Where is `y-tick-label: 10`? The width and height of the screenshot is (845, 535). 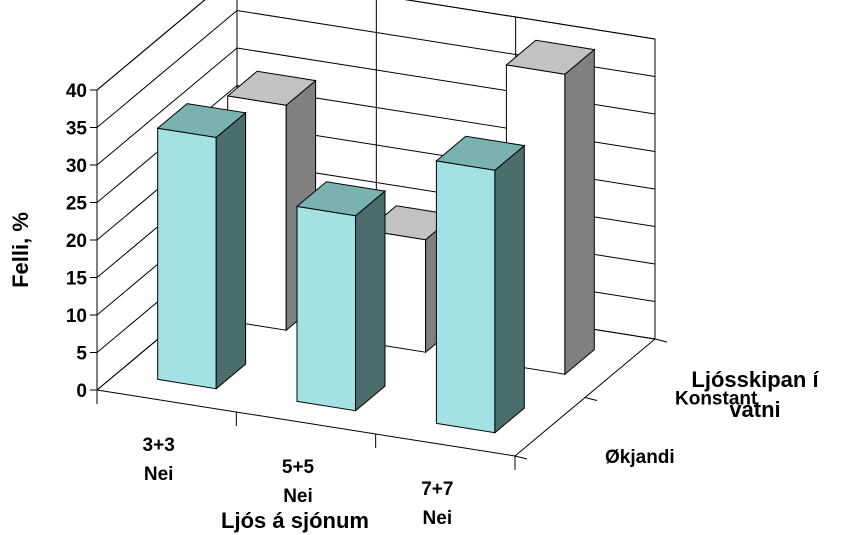
y-tick-label: 10 is located at coordinates (76, 316).